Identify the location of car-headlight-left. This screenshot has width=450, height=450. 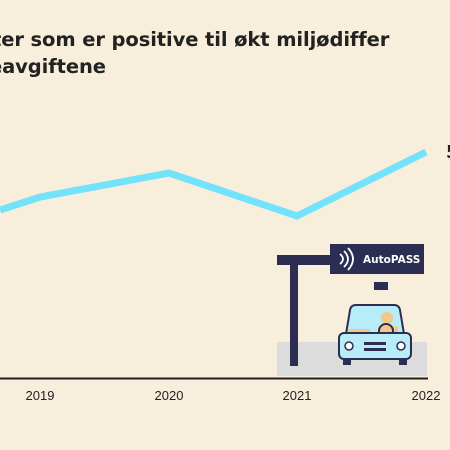
(349, 346).